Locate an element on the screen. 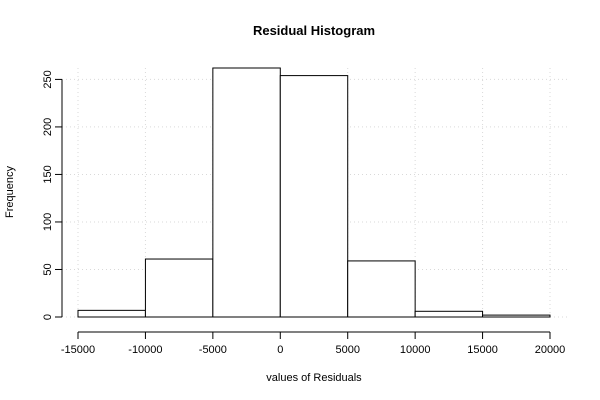 Image resolution: width=600 pixels, height=400 pixels. x-axis-label: values of Residuals is located at coordinates (314, 378).